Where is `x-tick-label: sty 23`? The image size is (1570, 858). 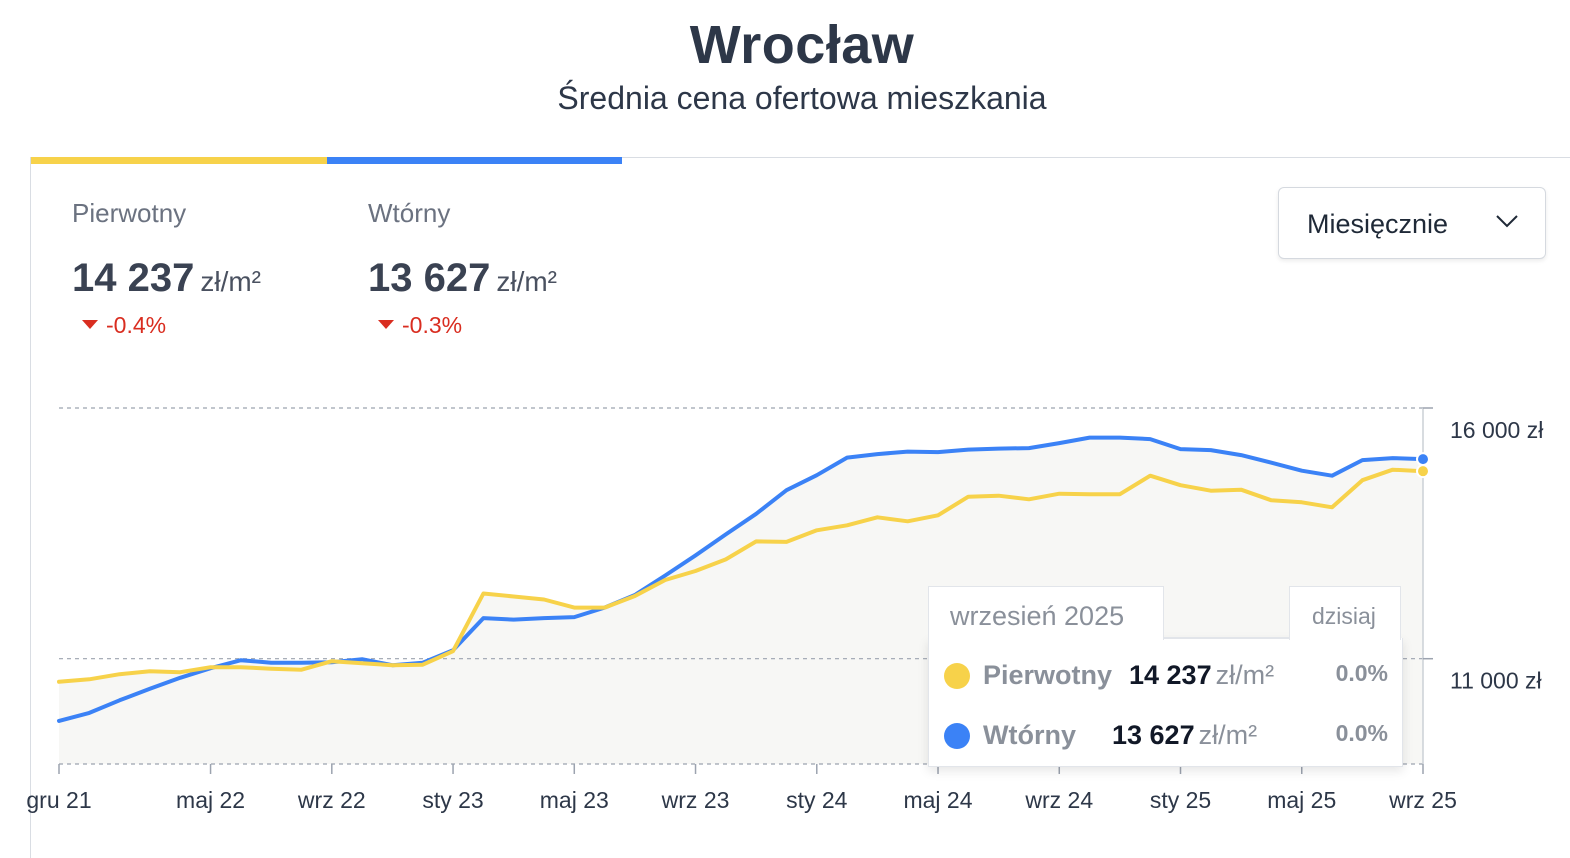 x-tick-label: sty 23 is located at coordinates (452, 800).